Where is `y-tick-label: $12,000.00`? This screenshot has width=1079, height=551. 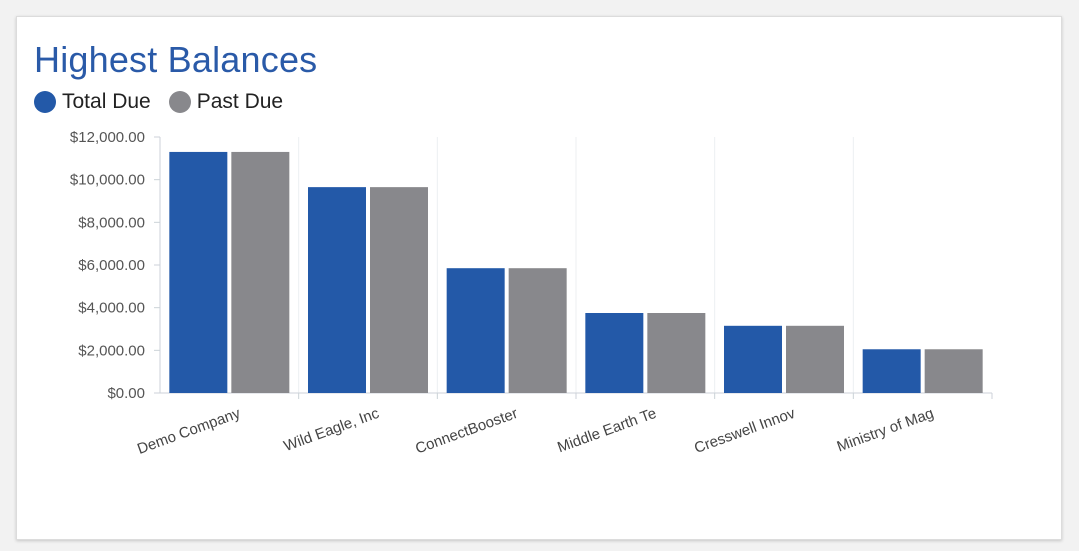
y-tick-label: $12,000.00 is located at coordinates (107, 137).